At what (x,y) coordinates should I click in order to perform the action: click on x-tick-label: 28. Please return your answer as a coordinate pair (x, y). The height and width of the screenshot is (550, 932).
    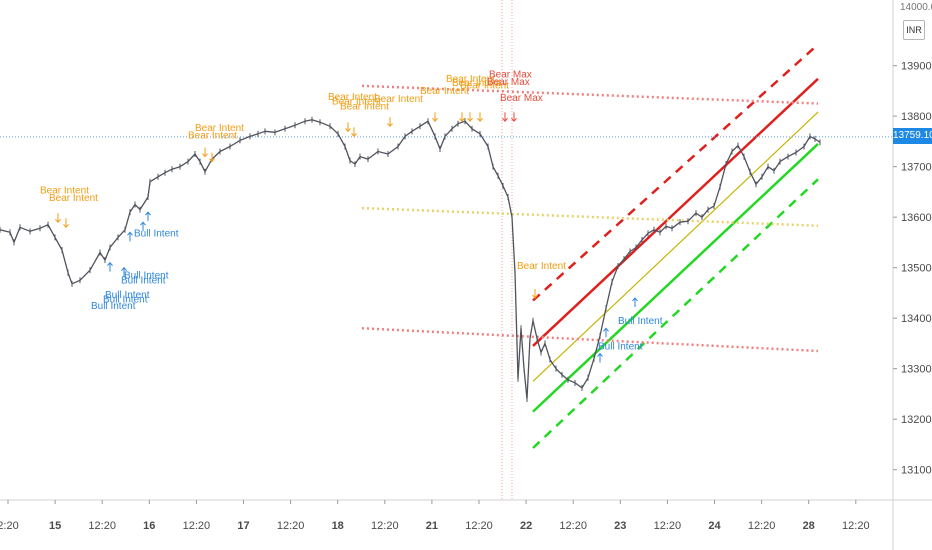
    Looking at the image, I should click on (809, 526).